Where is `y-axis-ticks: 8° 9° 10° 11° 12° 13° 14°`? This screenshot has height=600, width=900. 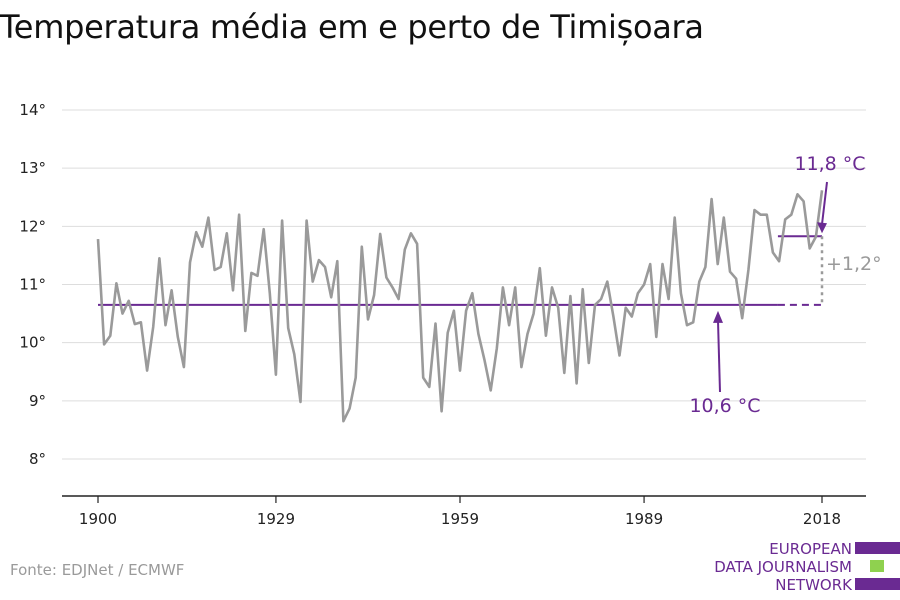 y-axis-ticks: 8° 9° 10° 11° 12° 13° 14° is located at coordinates (32, 284).